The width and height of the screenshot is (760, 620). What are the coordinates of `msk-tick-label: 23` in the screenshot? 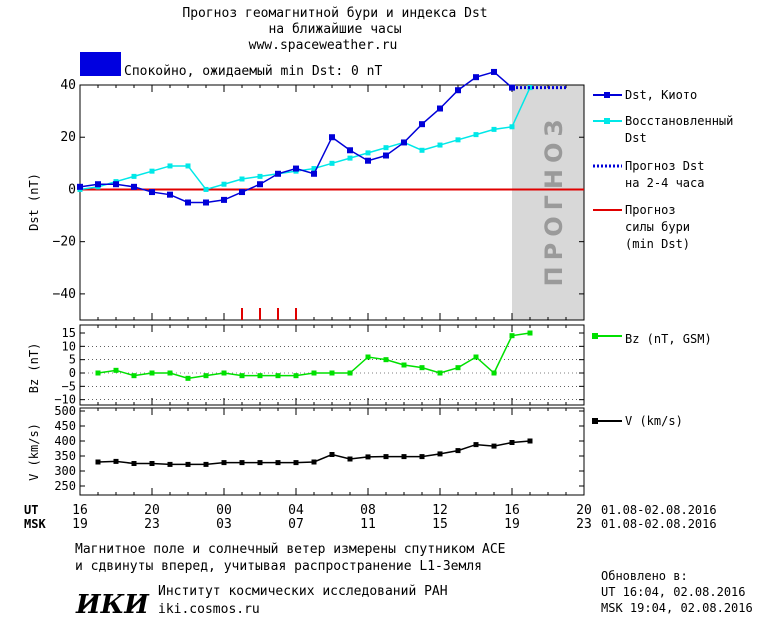 It's located at (152, 524).